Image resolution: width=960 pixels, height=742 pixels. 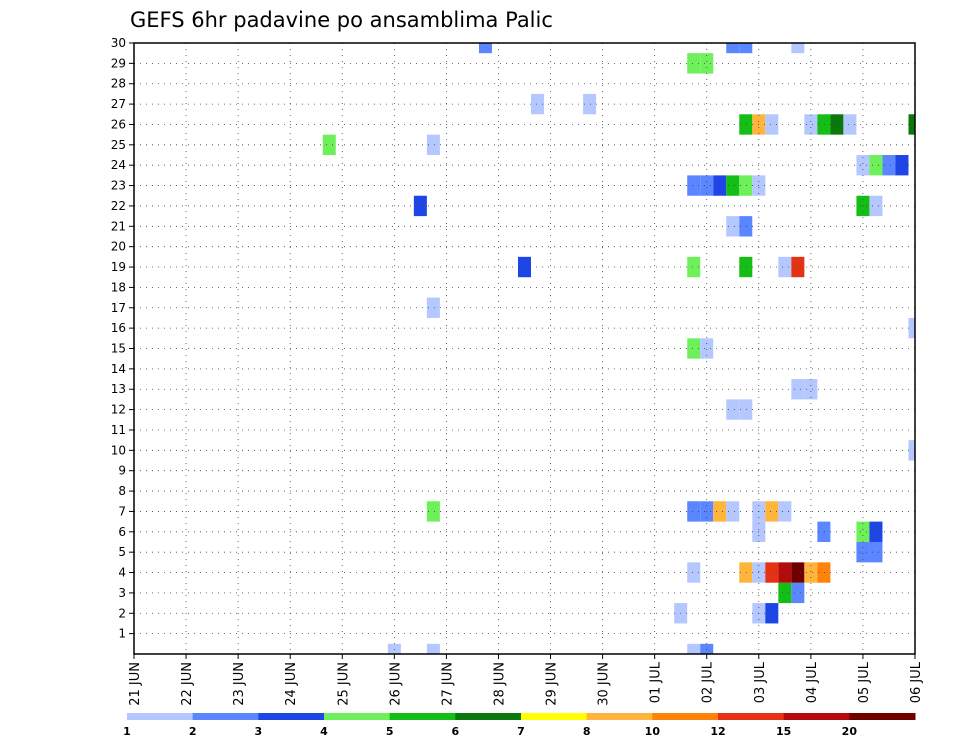 I want to click on colorbar-label: 2, so click(x=193, y=731).